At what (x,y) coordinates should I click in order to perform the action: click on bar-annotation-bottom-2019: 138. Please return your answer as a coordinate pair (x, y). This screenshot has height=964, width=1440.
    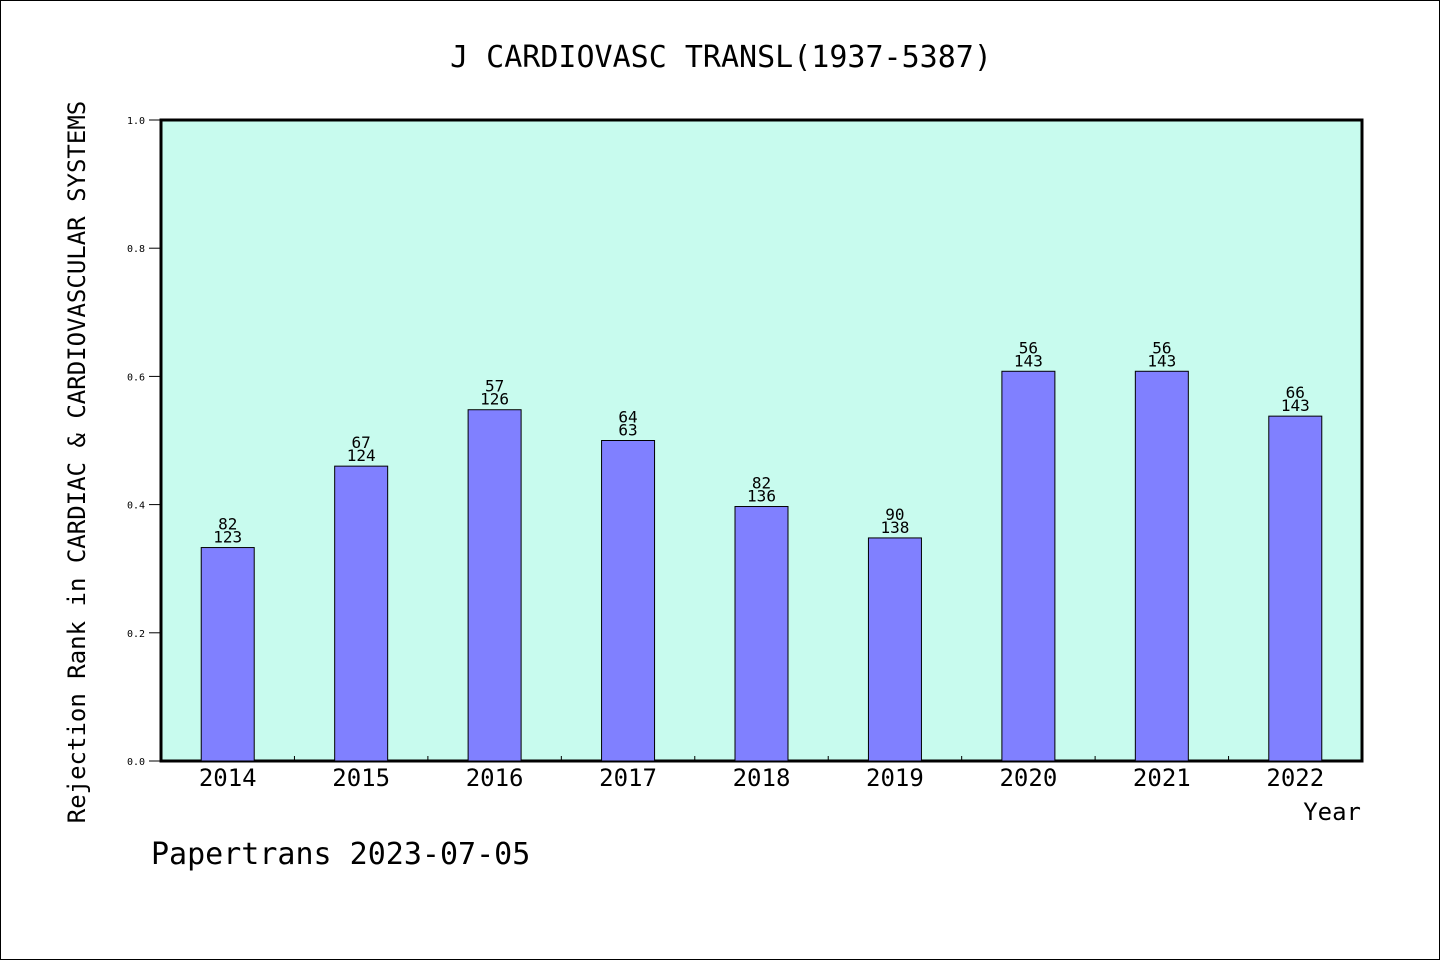
    Looking at the image, I should click on (894, 527).